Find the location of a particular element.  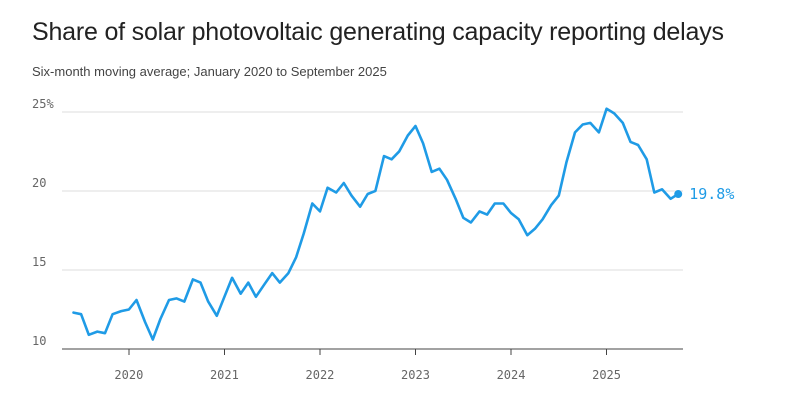

x-tick-label: 2025 is located at coordinates (606, 375).